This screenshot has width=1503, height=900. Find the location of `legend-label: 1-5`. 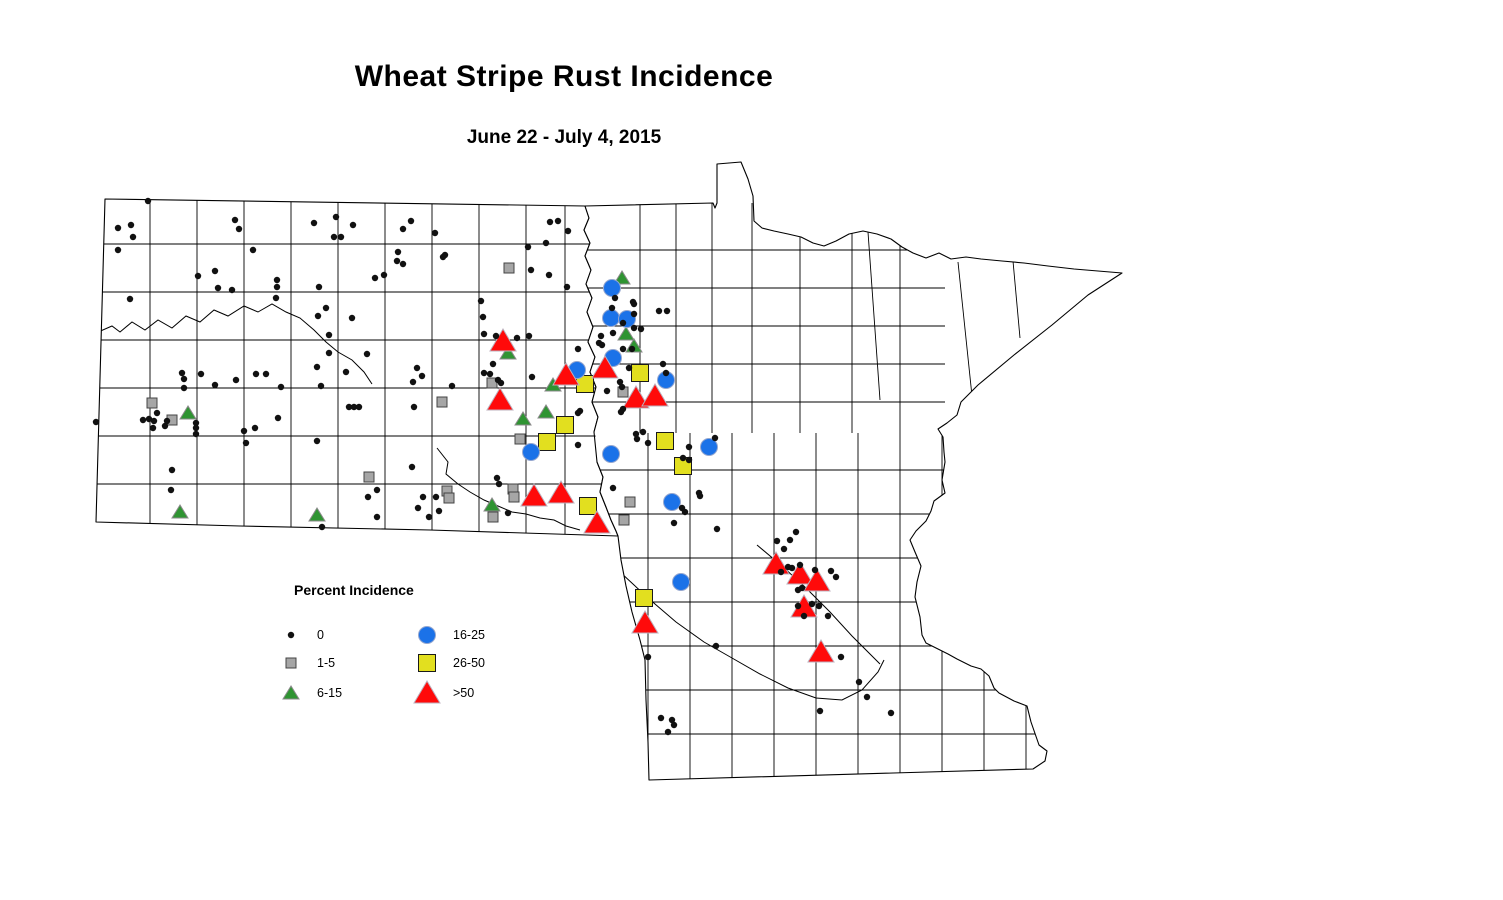

legend-label: 1-5 is located at coordinates (326, 663).